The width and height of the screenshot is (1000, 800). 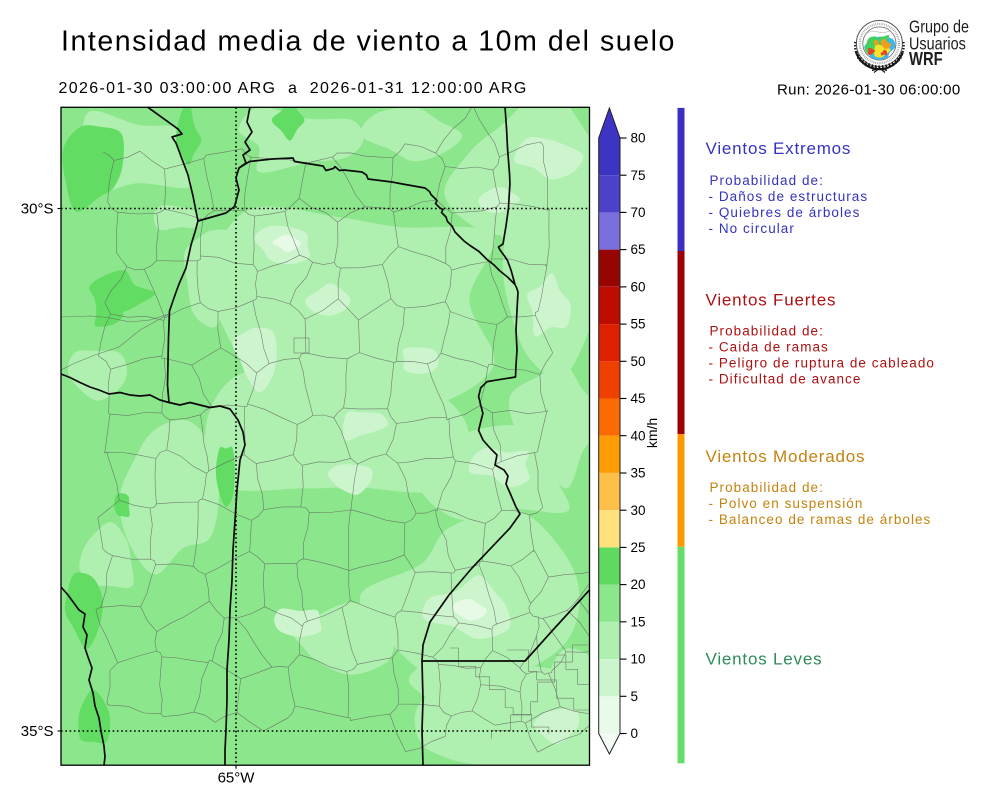 I want to click on svg-text: 50, so click(x=638, y=361).